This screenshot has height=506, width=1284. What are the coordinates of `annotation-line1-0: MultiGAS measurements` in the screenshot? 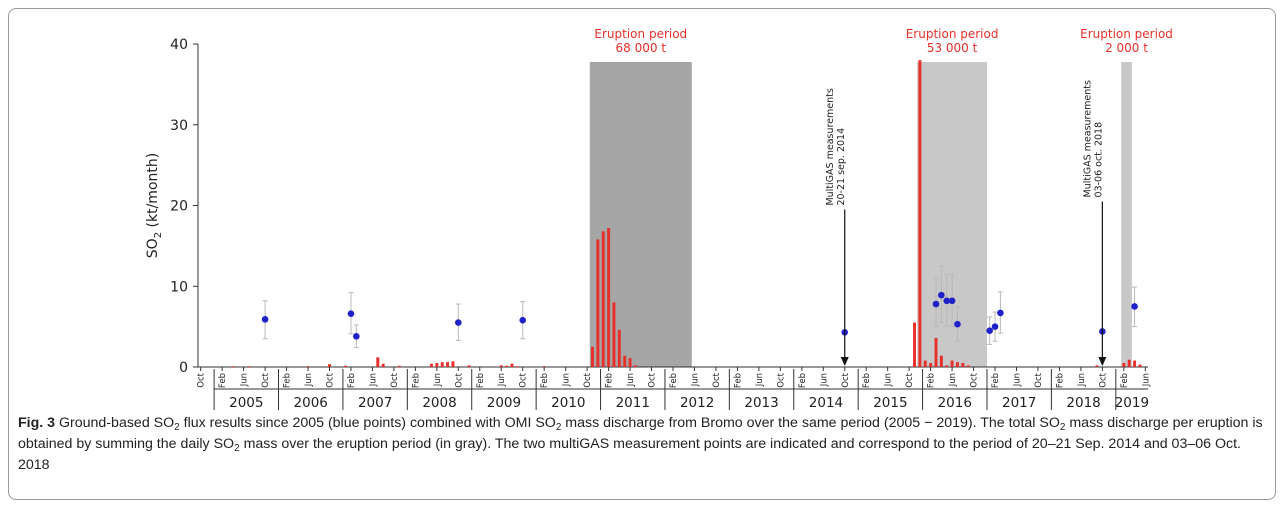 It's located at (830, 146).